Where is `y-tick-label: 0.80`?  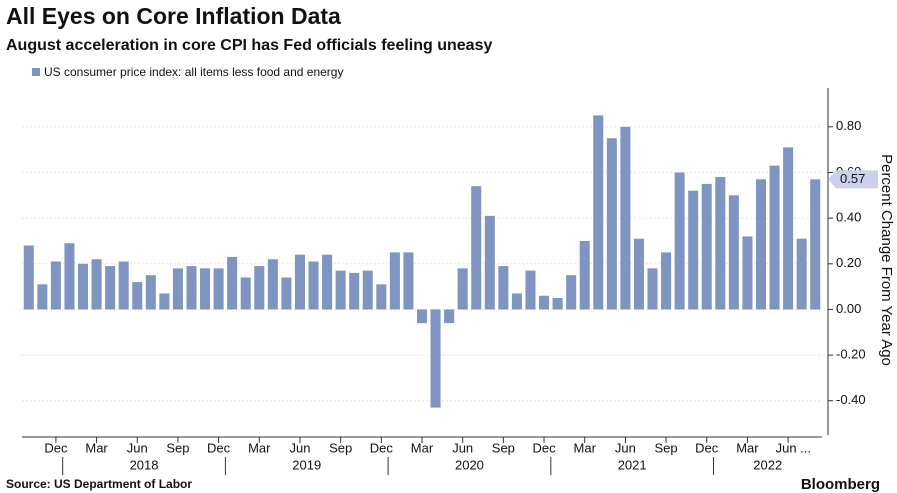
y-tick-label: 0.80 is located at coordinates (848, 125).